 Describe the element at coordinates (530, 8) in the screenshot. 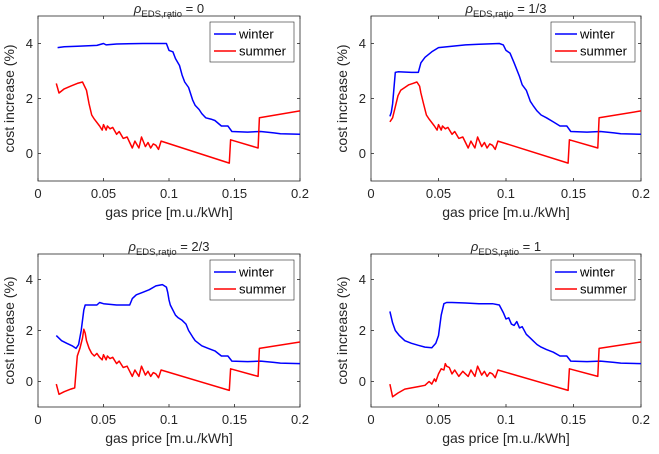

I see `title-value: = 1/3` at that location.